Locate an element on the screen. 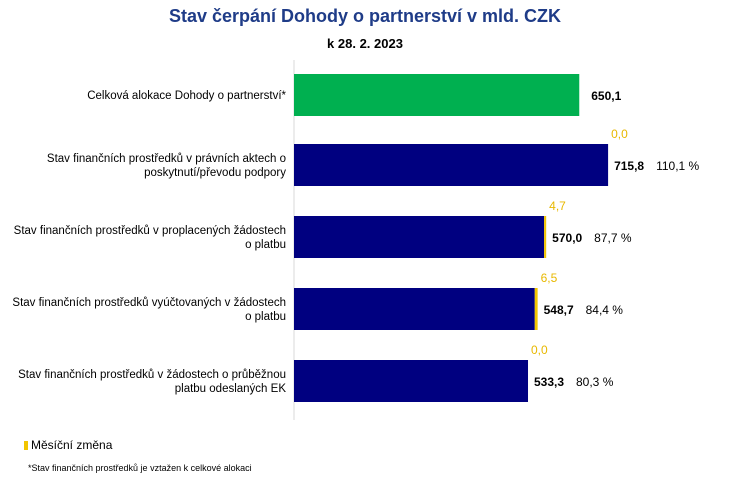 This screenshot has width=730, height=502. value-label: 650,1 is located at coordinates (606, 96).